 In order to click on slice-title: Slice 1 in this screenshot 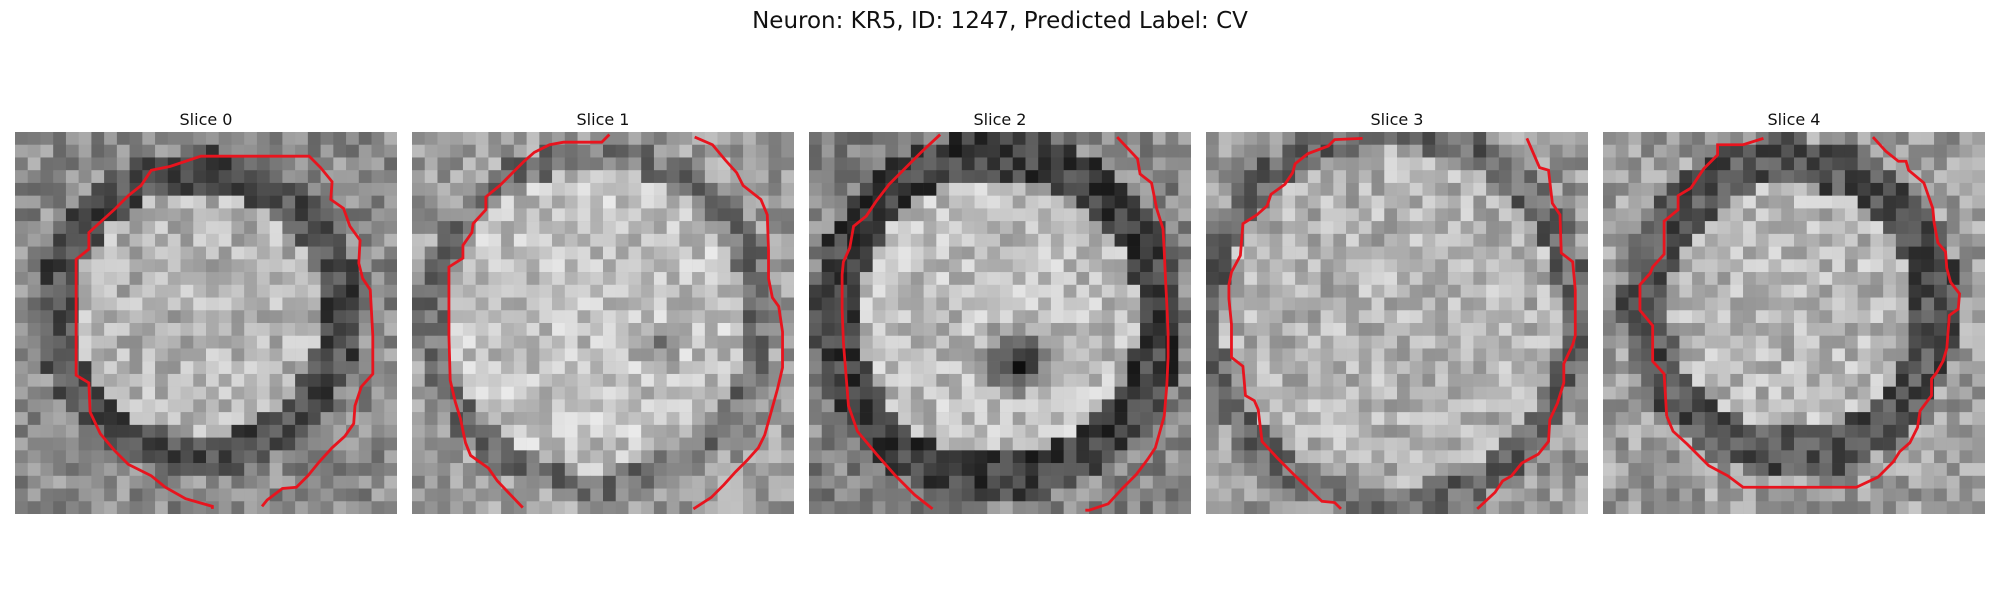, I will do `click(603, 119)`.